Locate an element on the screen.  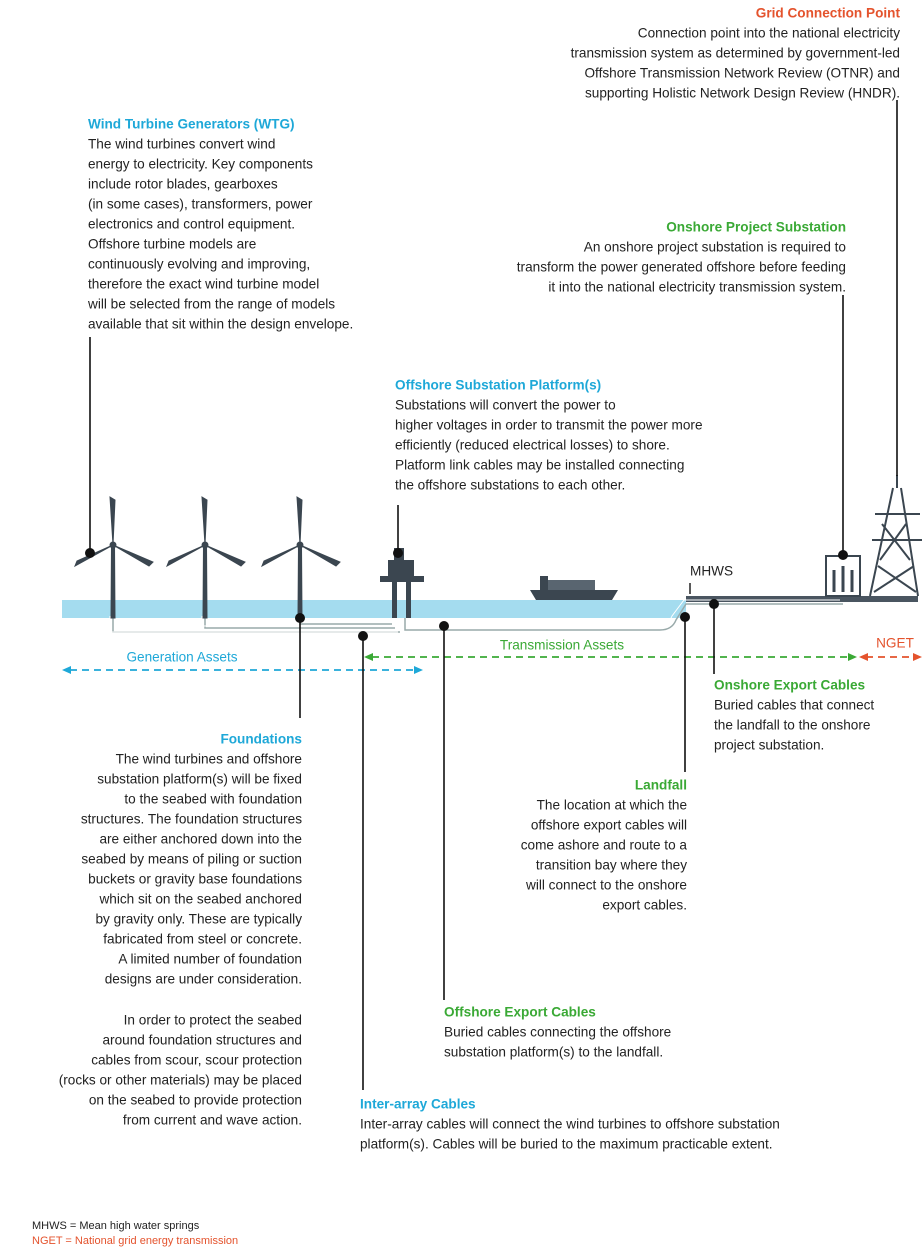
callout-line: export cables. is located at coordinates (644, 905).